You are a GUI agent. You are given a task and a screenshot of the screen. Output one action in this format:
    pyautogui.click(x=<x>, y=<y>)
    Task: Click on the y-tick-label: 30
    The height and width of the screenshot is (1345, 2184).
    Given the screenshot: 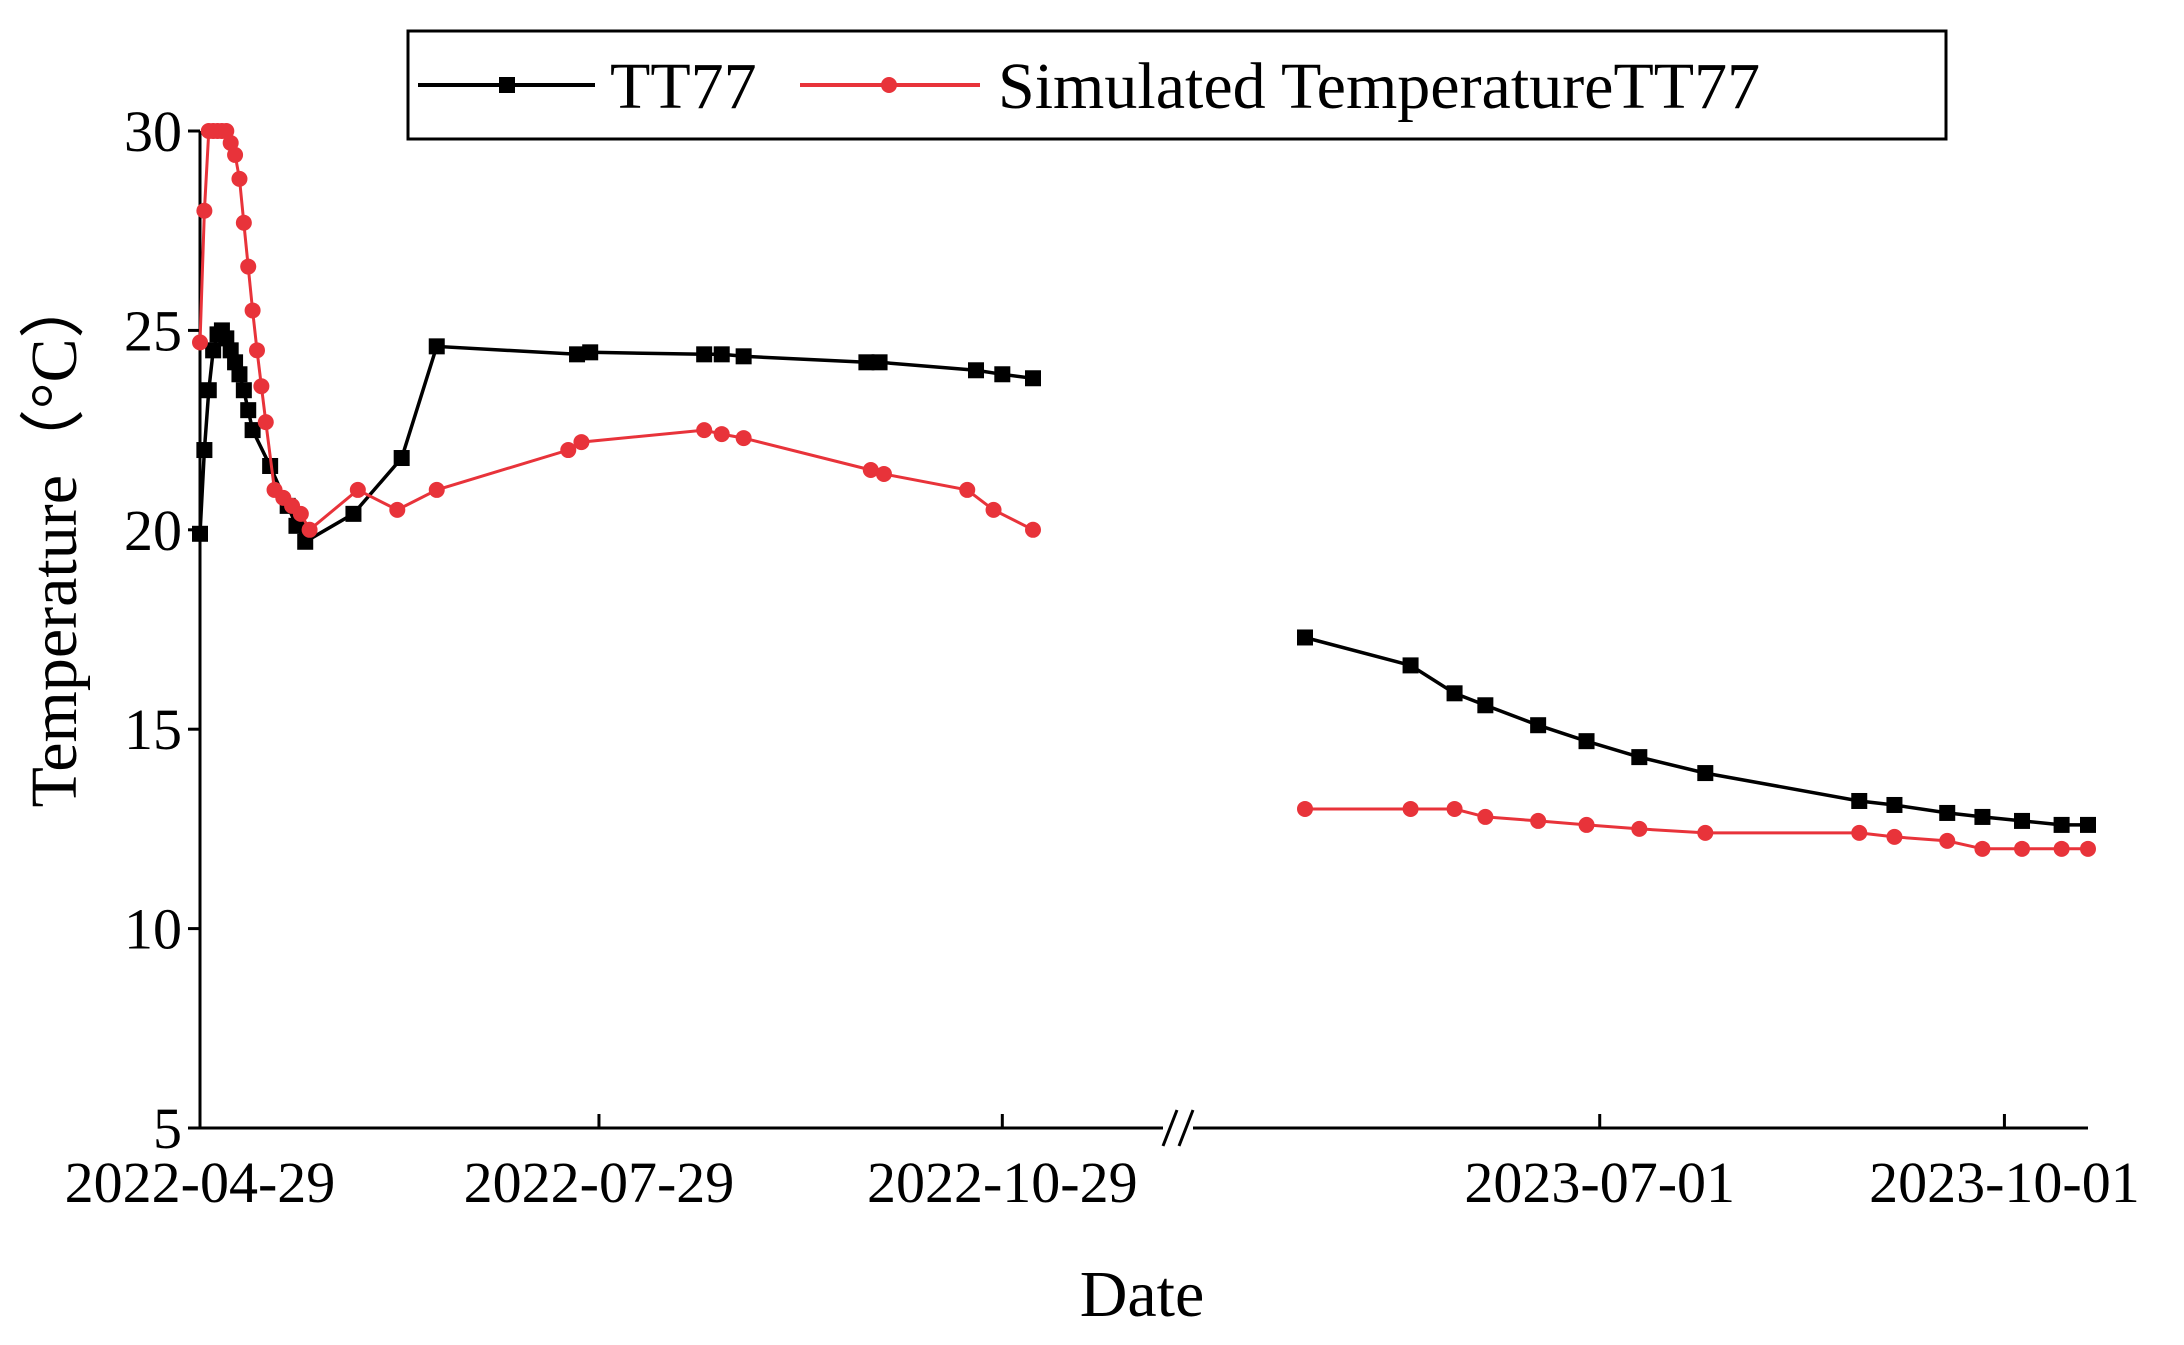 What is the action you would take?
    pyautogui.click(x=153, y=131)
    